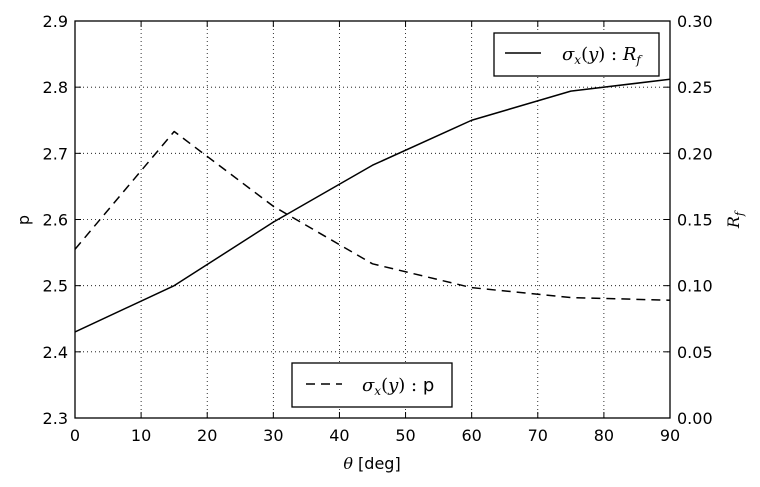 The width and height of the screenshot is (760, 487). I want to click on legend-rf: σx(y) : Rf, so click(576, 54).